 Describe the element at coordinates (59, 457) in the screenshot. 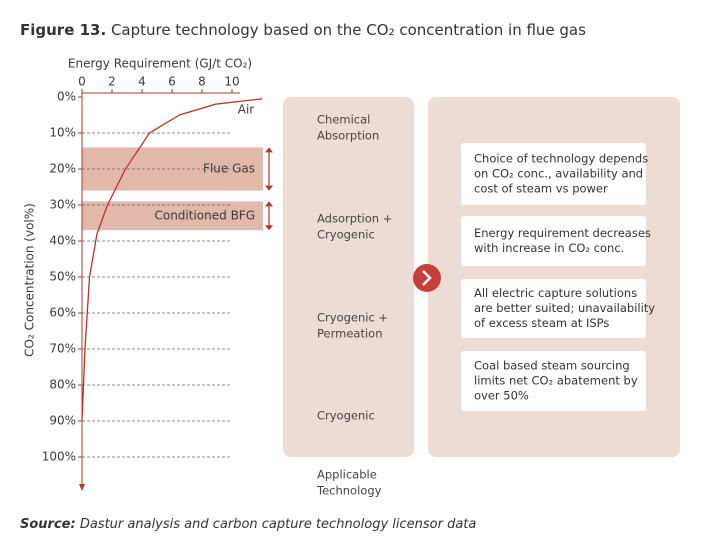

I see `y-tick-label: 100%` at that location.